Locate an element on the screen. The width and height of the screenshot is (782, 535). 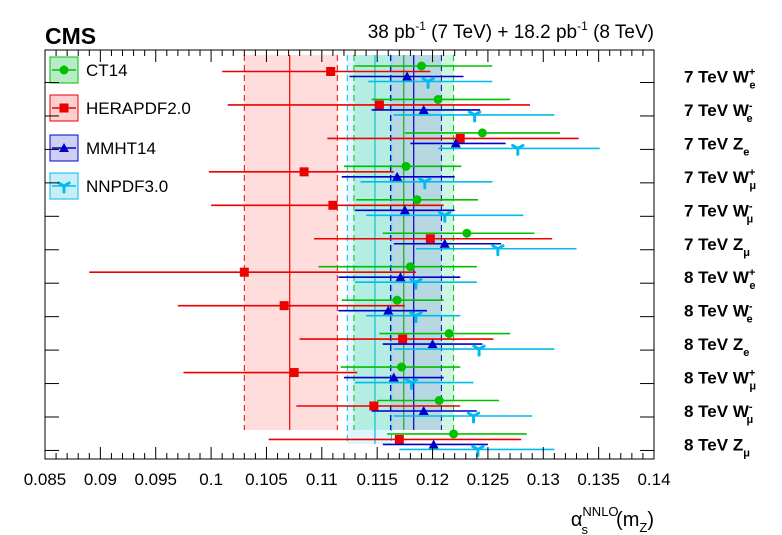
lumi-part-4: -1 is located at coordinates (582, 26).